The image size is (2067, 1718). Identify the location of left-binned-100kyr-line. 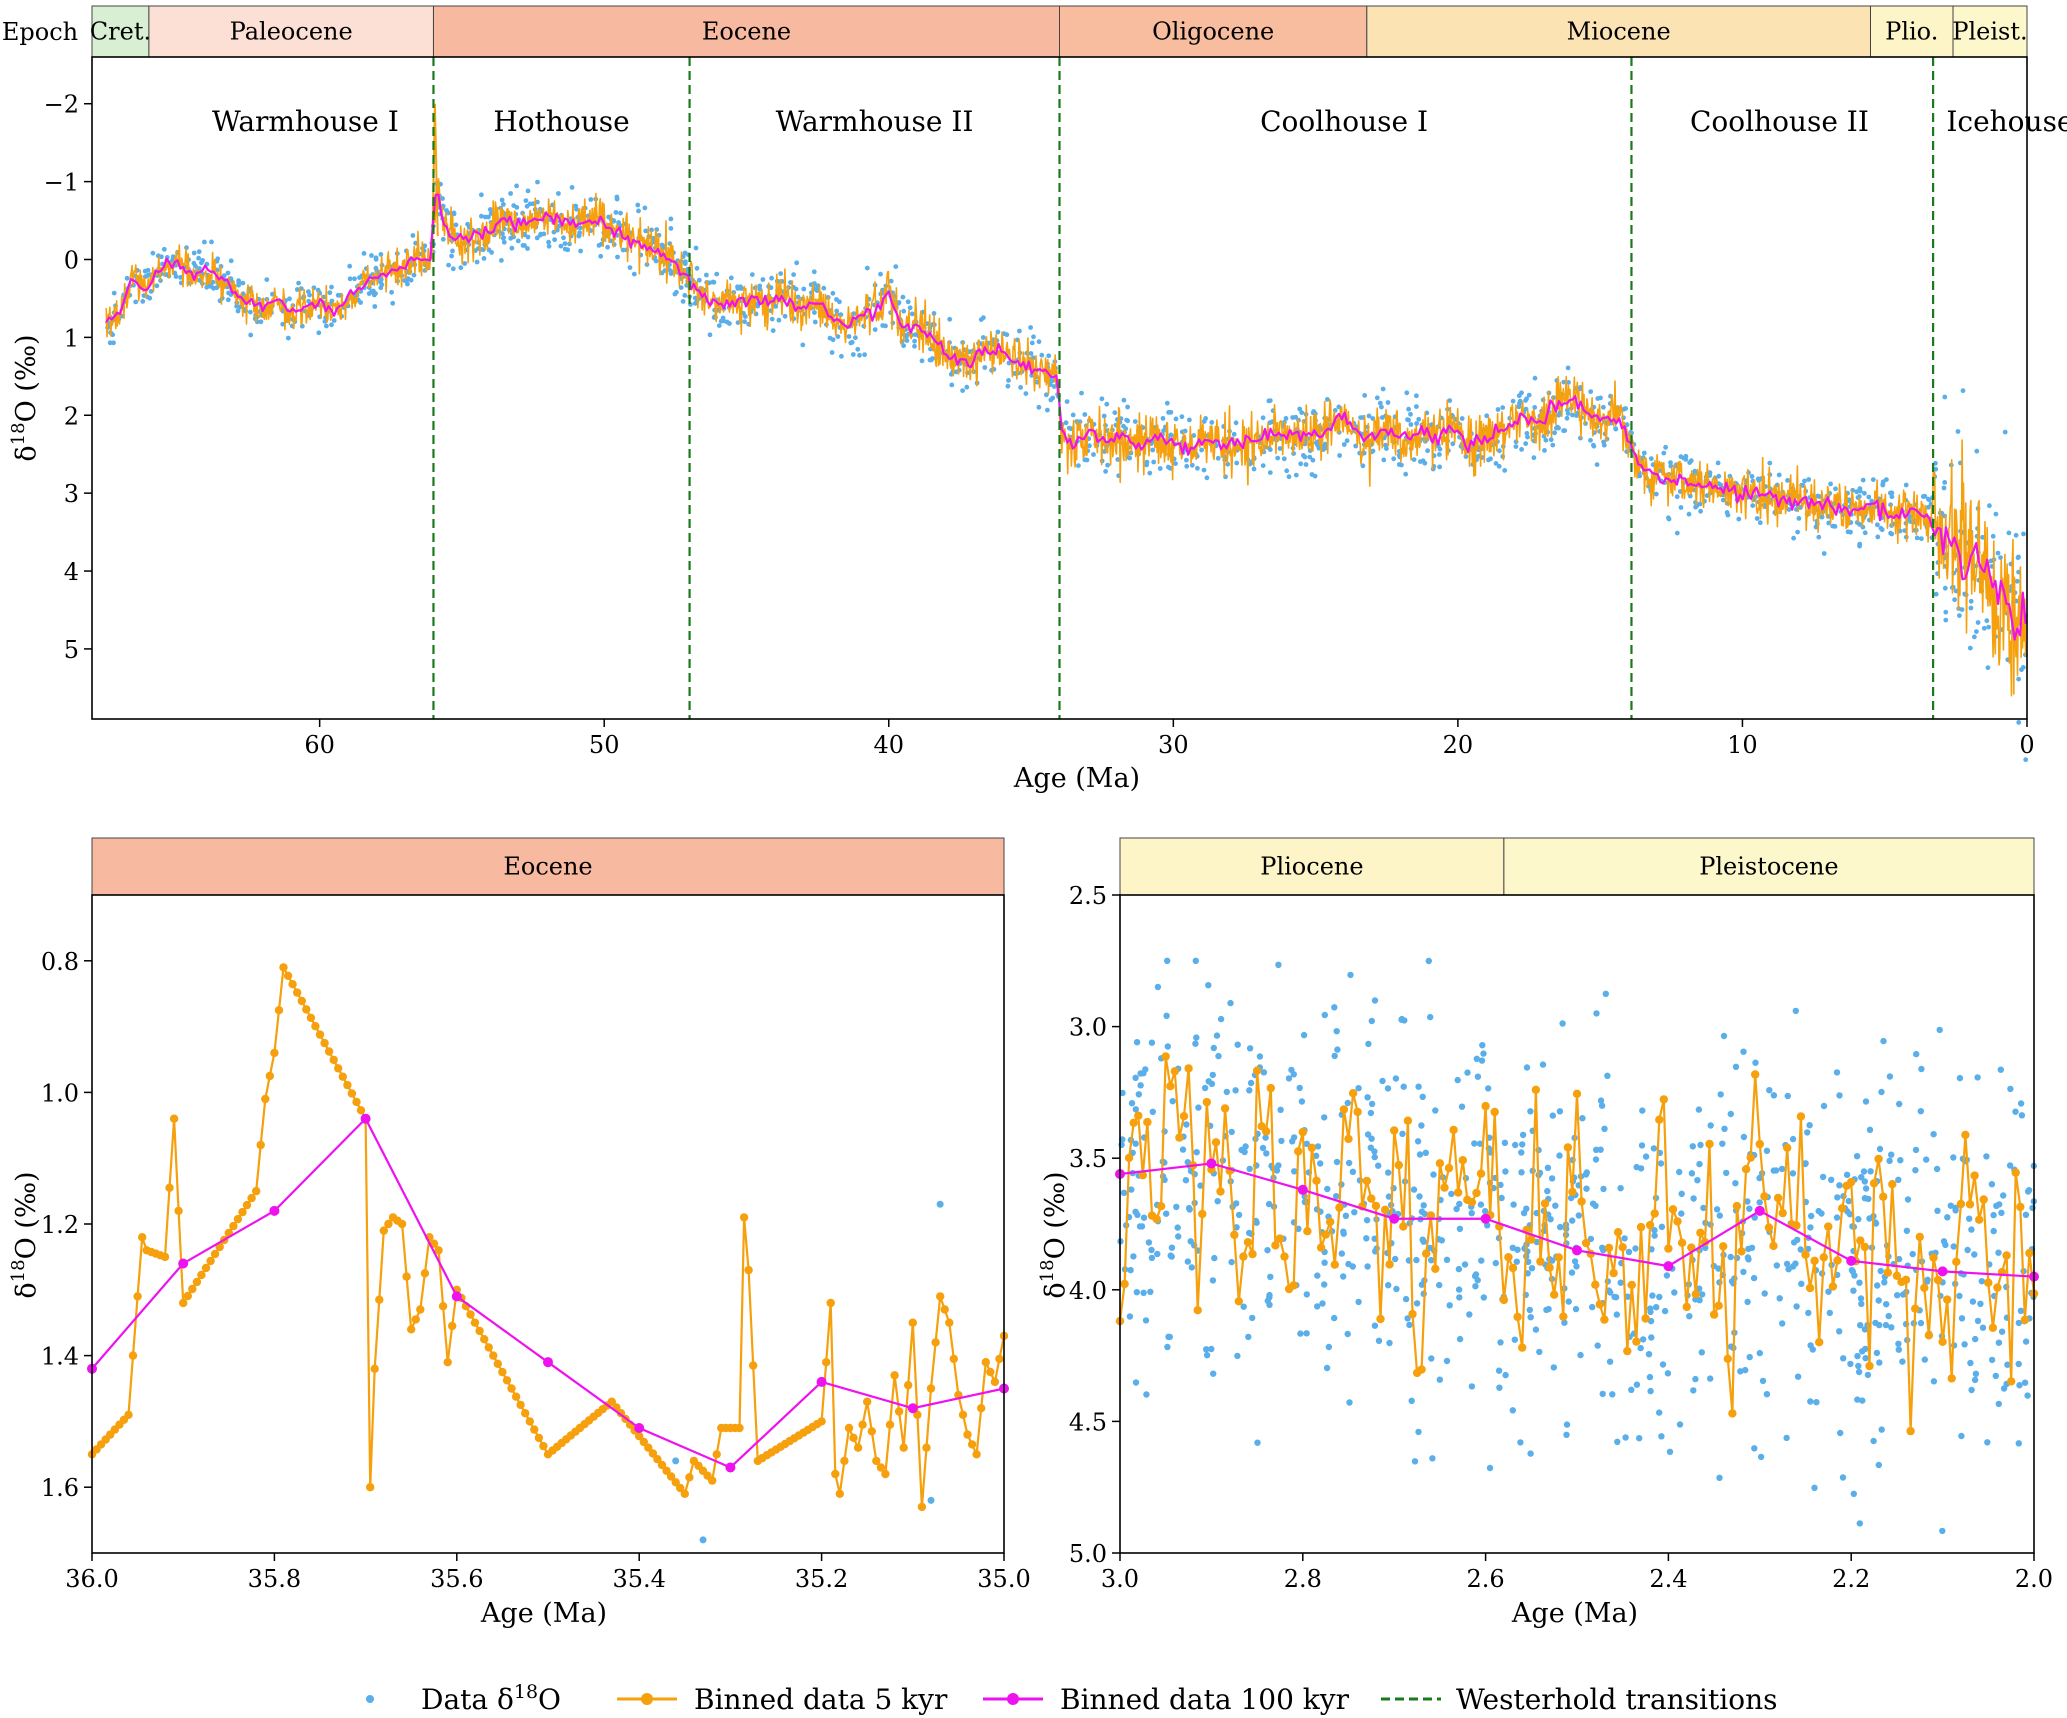
(548, 1292).